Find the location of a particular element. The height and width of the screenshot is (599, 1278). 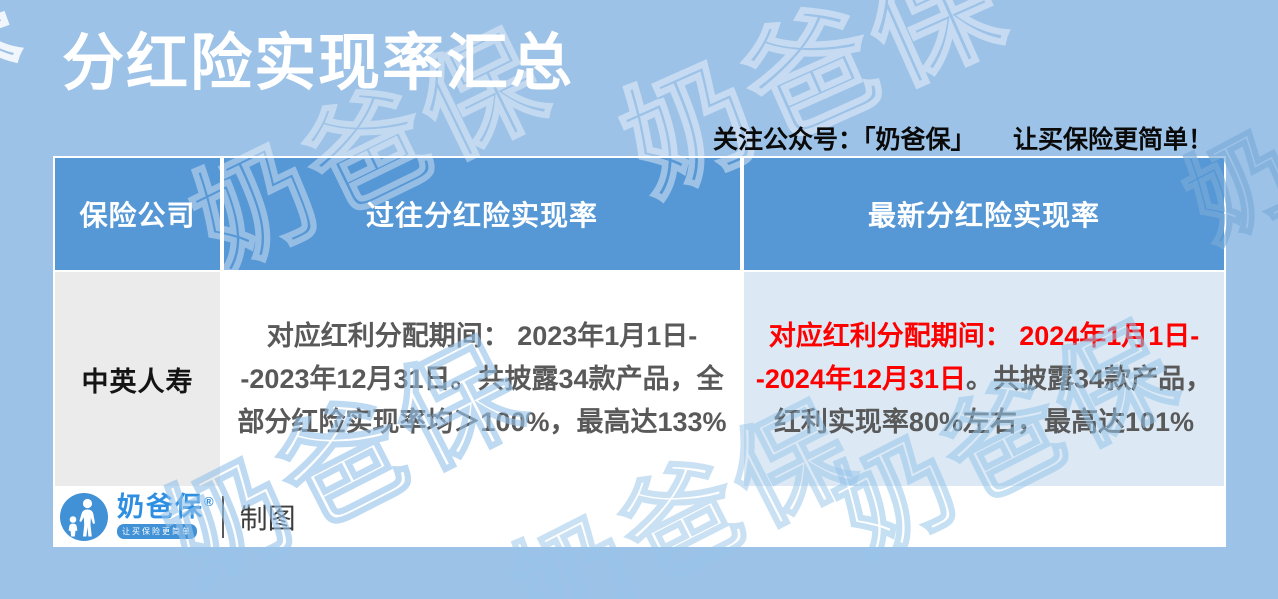

header-cell-company: 保险公司 is located at coordinates (137, 214).